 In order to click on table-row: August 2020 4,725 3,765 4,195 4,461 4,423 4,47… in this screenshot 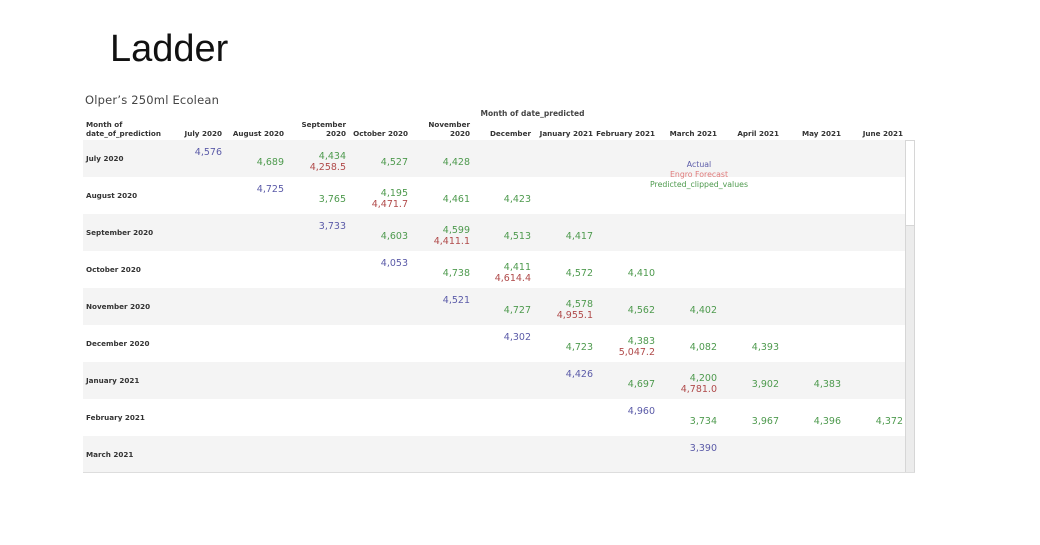, I will do `click(494, 195)`.